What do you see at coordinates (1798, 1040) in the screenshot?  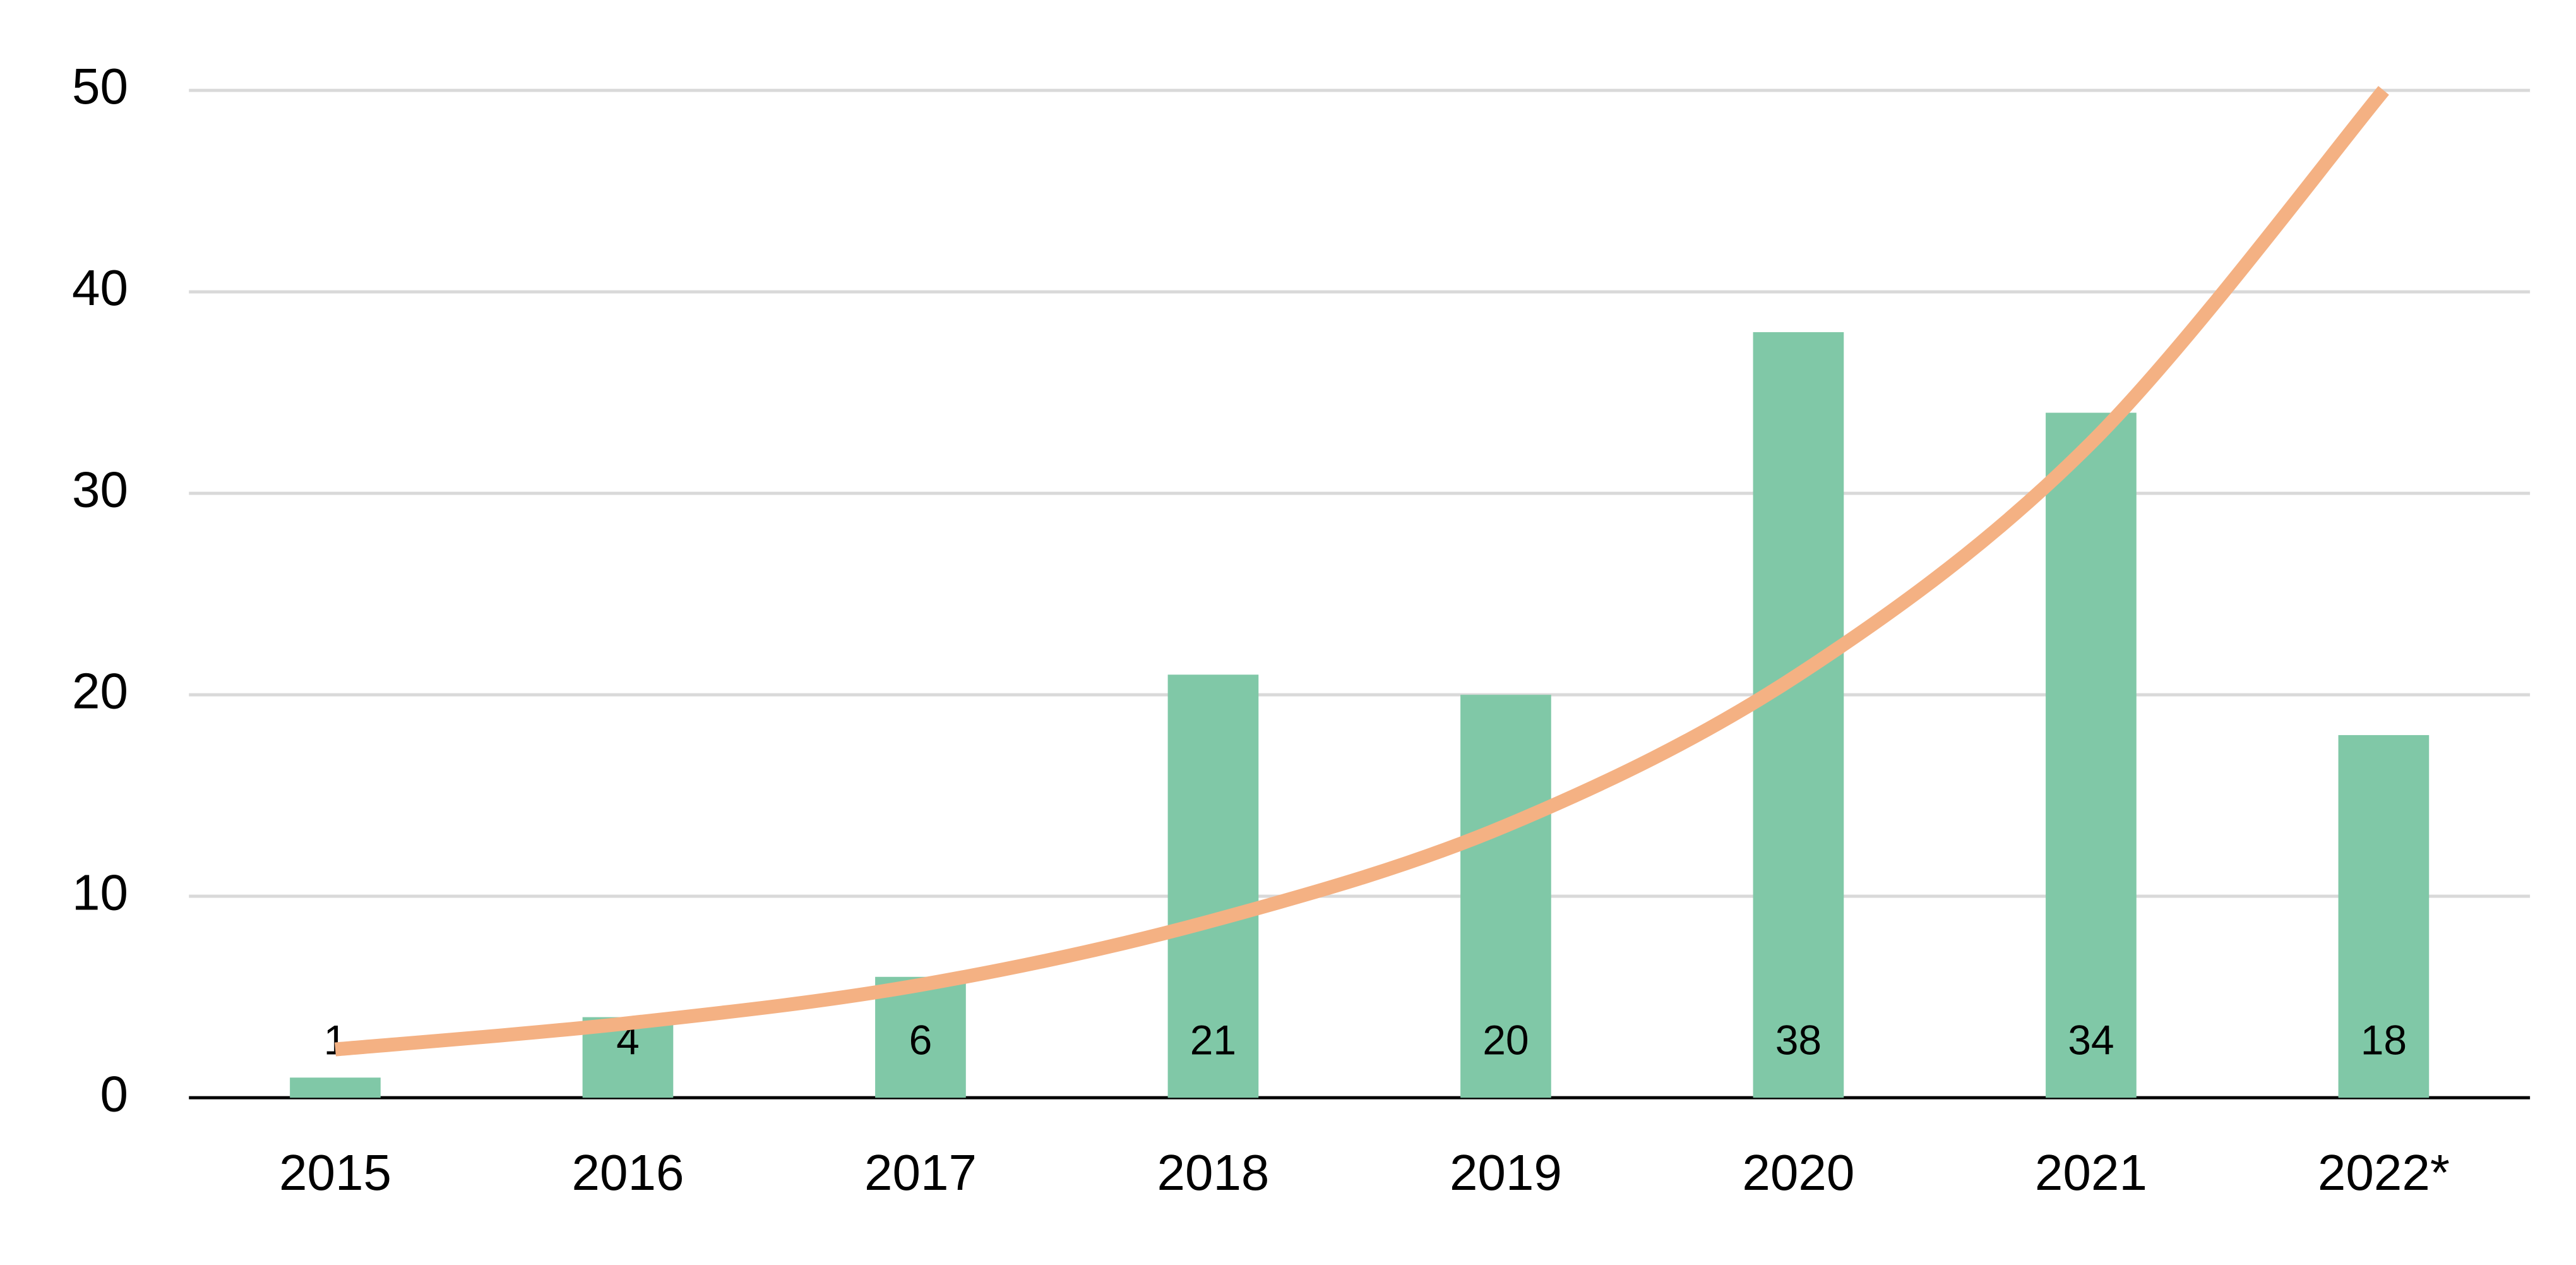 I see `data-label: 38` at bounding box center [1798, 1040].